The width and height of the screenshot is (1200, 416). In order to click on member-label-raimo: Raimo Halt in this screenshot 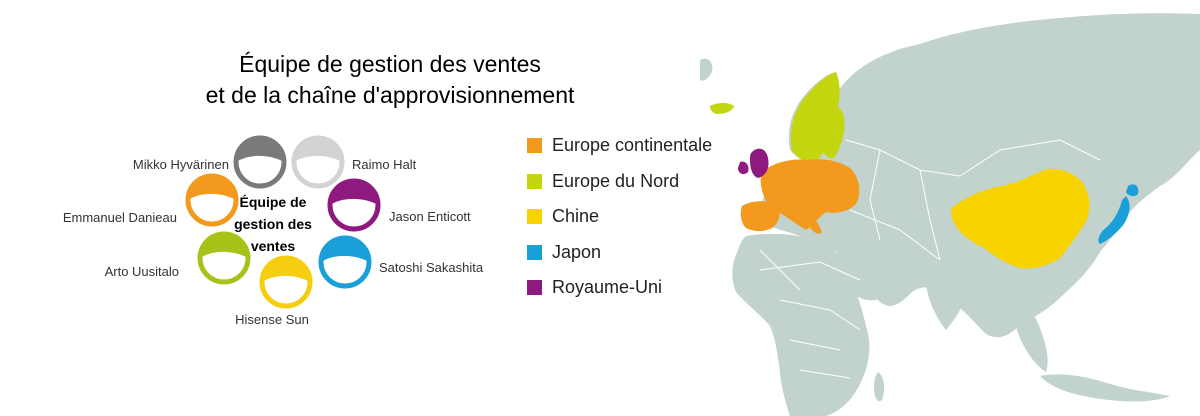, I will do `click(384, 164)`.